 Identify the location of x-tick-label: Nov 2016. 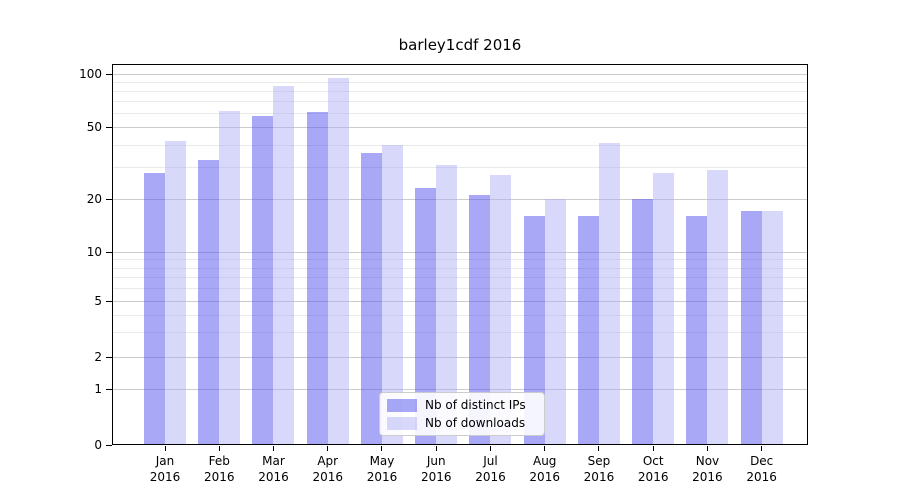
(707, 469).